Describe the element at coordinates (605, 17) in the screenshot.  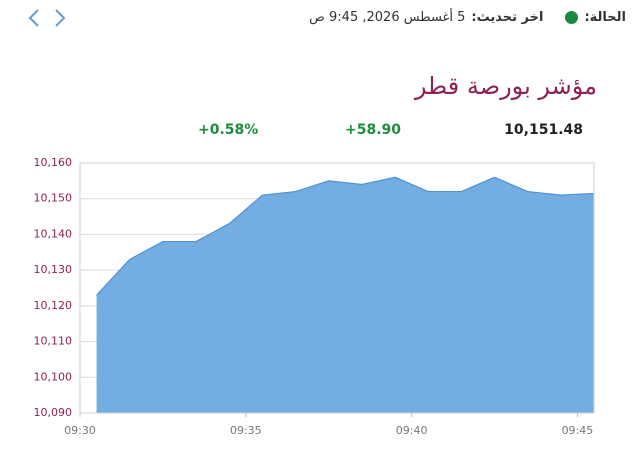
I see `status-label: الحالة:` at that location.